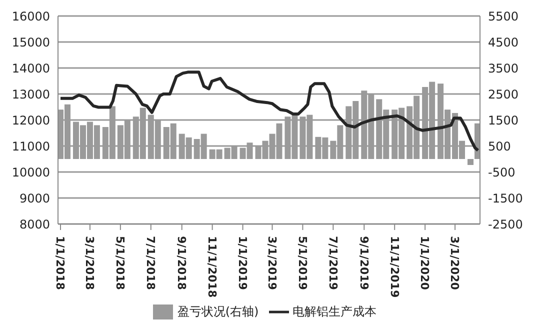  Describe the element at coordinates (31, 68) in the screenshot. I see `y-tick-label: 14000` at that location.